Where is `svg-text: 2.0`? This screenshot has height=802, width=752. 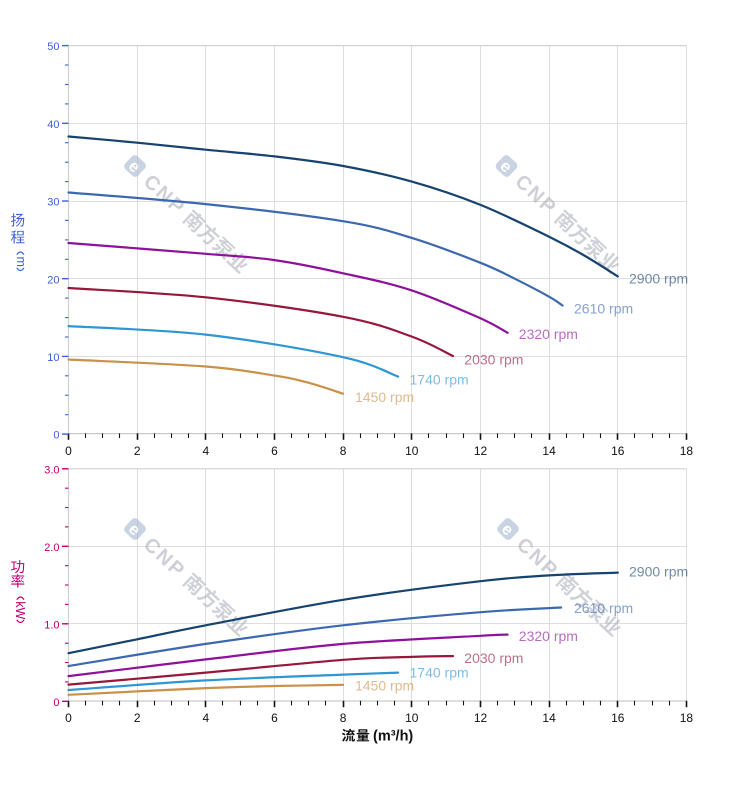
svg-text: 2.0 is located at coordinates (51, 548).